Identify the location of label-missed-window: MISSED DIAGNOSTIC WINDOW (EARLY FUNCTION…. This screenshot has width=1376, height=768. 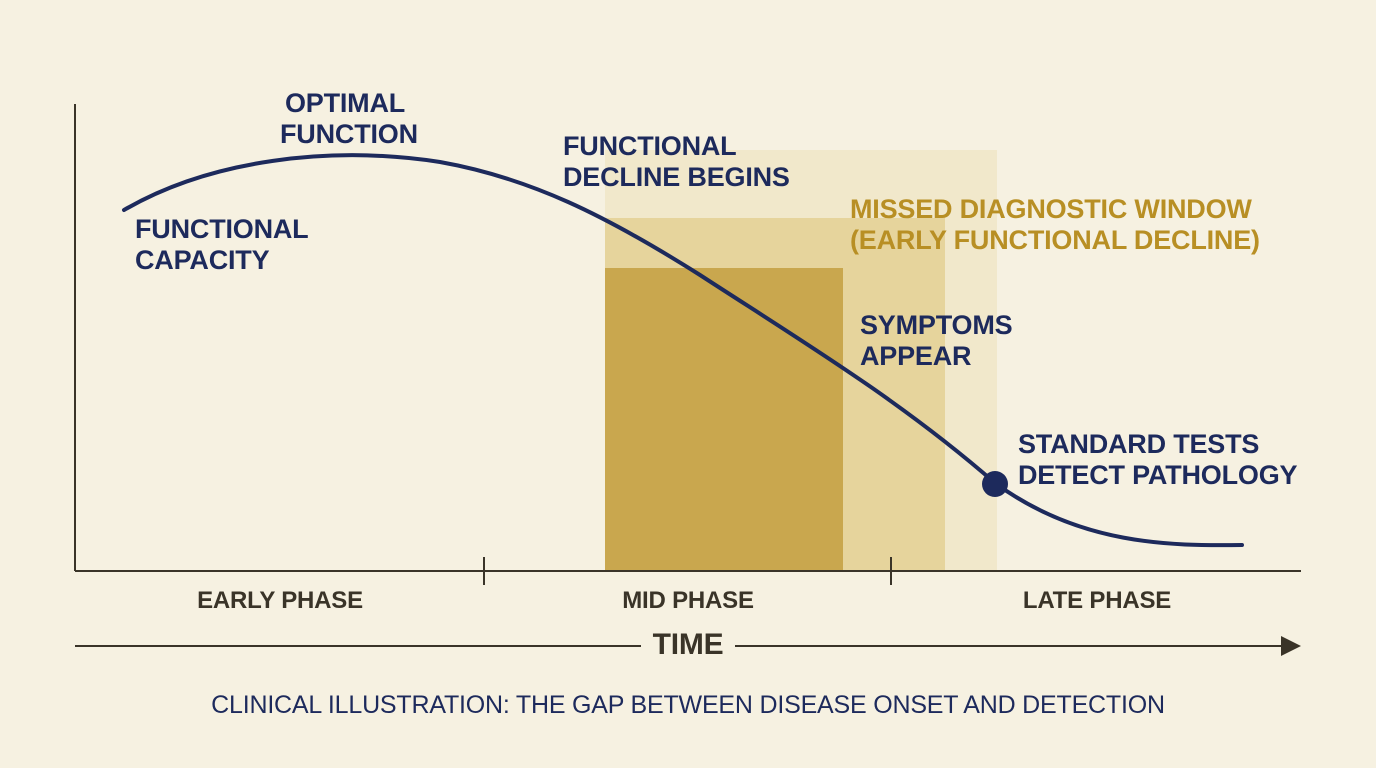
(1055, 225).